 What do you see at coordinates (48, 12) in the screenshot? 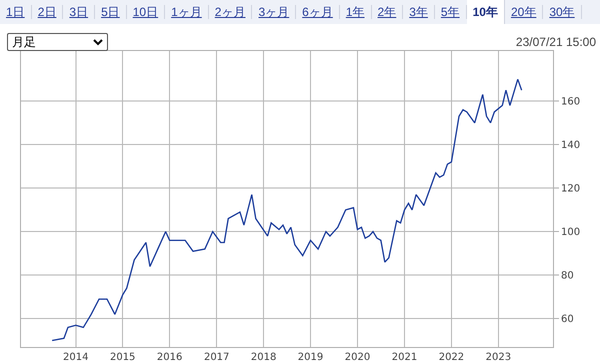
I see `text: 2日` at bounding box center [48, 12].